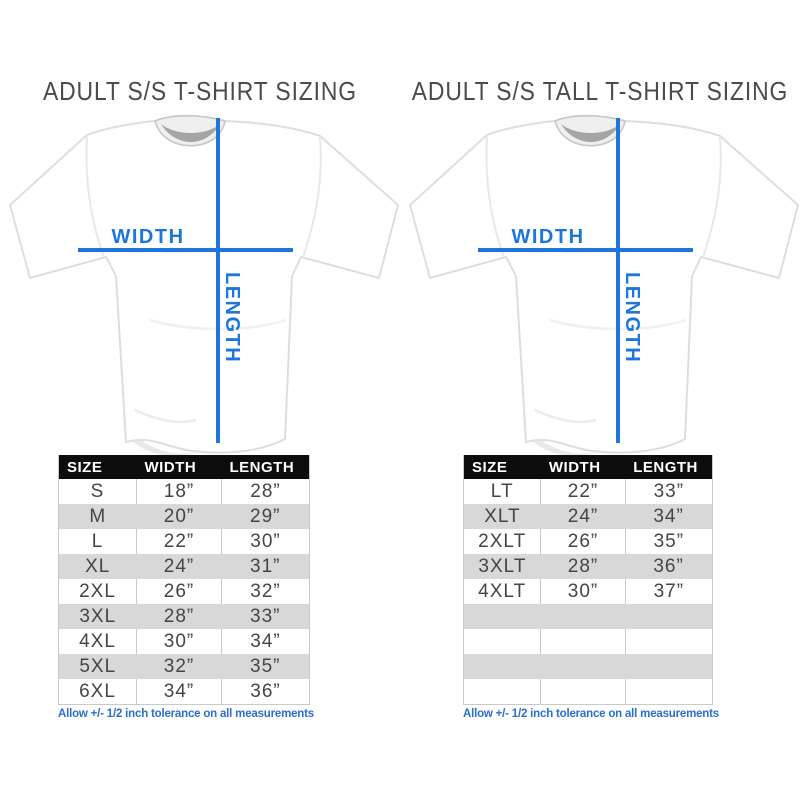 This screenshot has width=800, height=800. Describe the element at coordinates (97, 591) in the screenshot. I see `table-cell: 2XL` at that location.